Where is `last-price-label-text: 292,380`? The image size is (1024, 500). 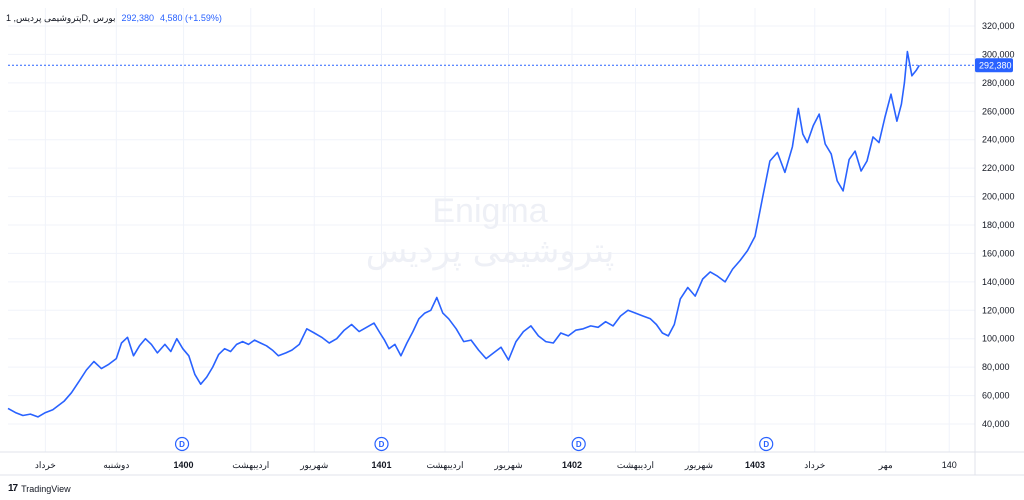
last-price-label-text: 292,380 is located at coordinates (995, 65).